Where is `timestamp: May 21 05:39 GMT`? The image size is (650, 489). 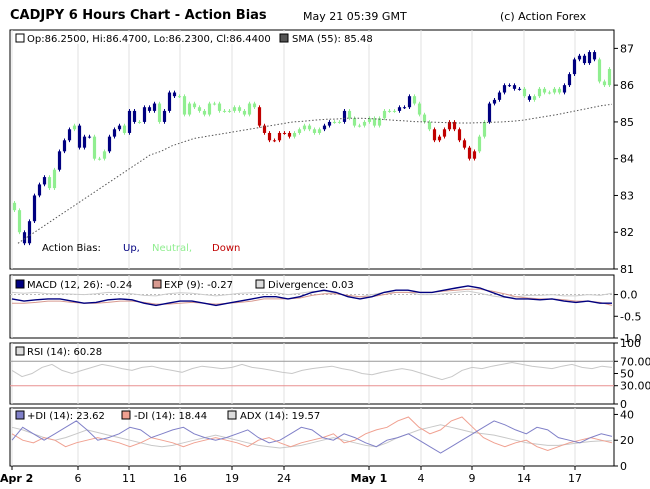
timestamp: May 21 05:39 GMT is located at coordinates (355, 16).